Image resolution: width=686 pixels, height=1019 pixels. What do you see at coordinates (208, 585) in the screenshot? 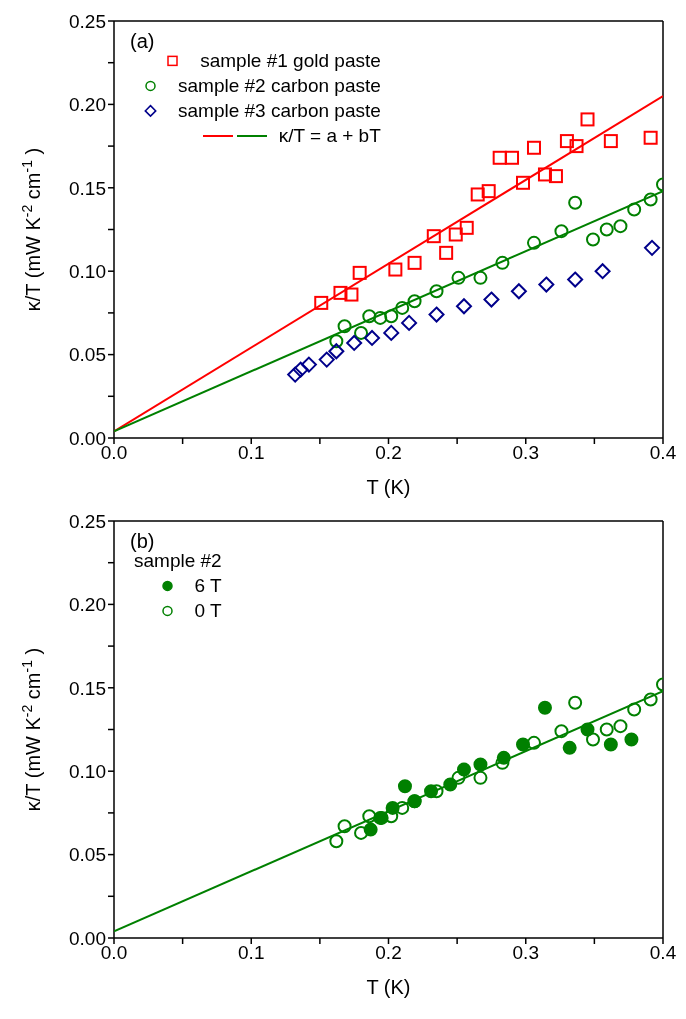
I see `legend-label: 6 T` at bounding box center [208, 585].